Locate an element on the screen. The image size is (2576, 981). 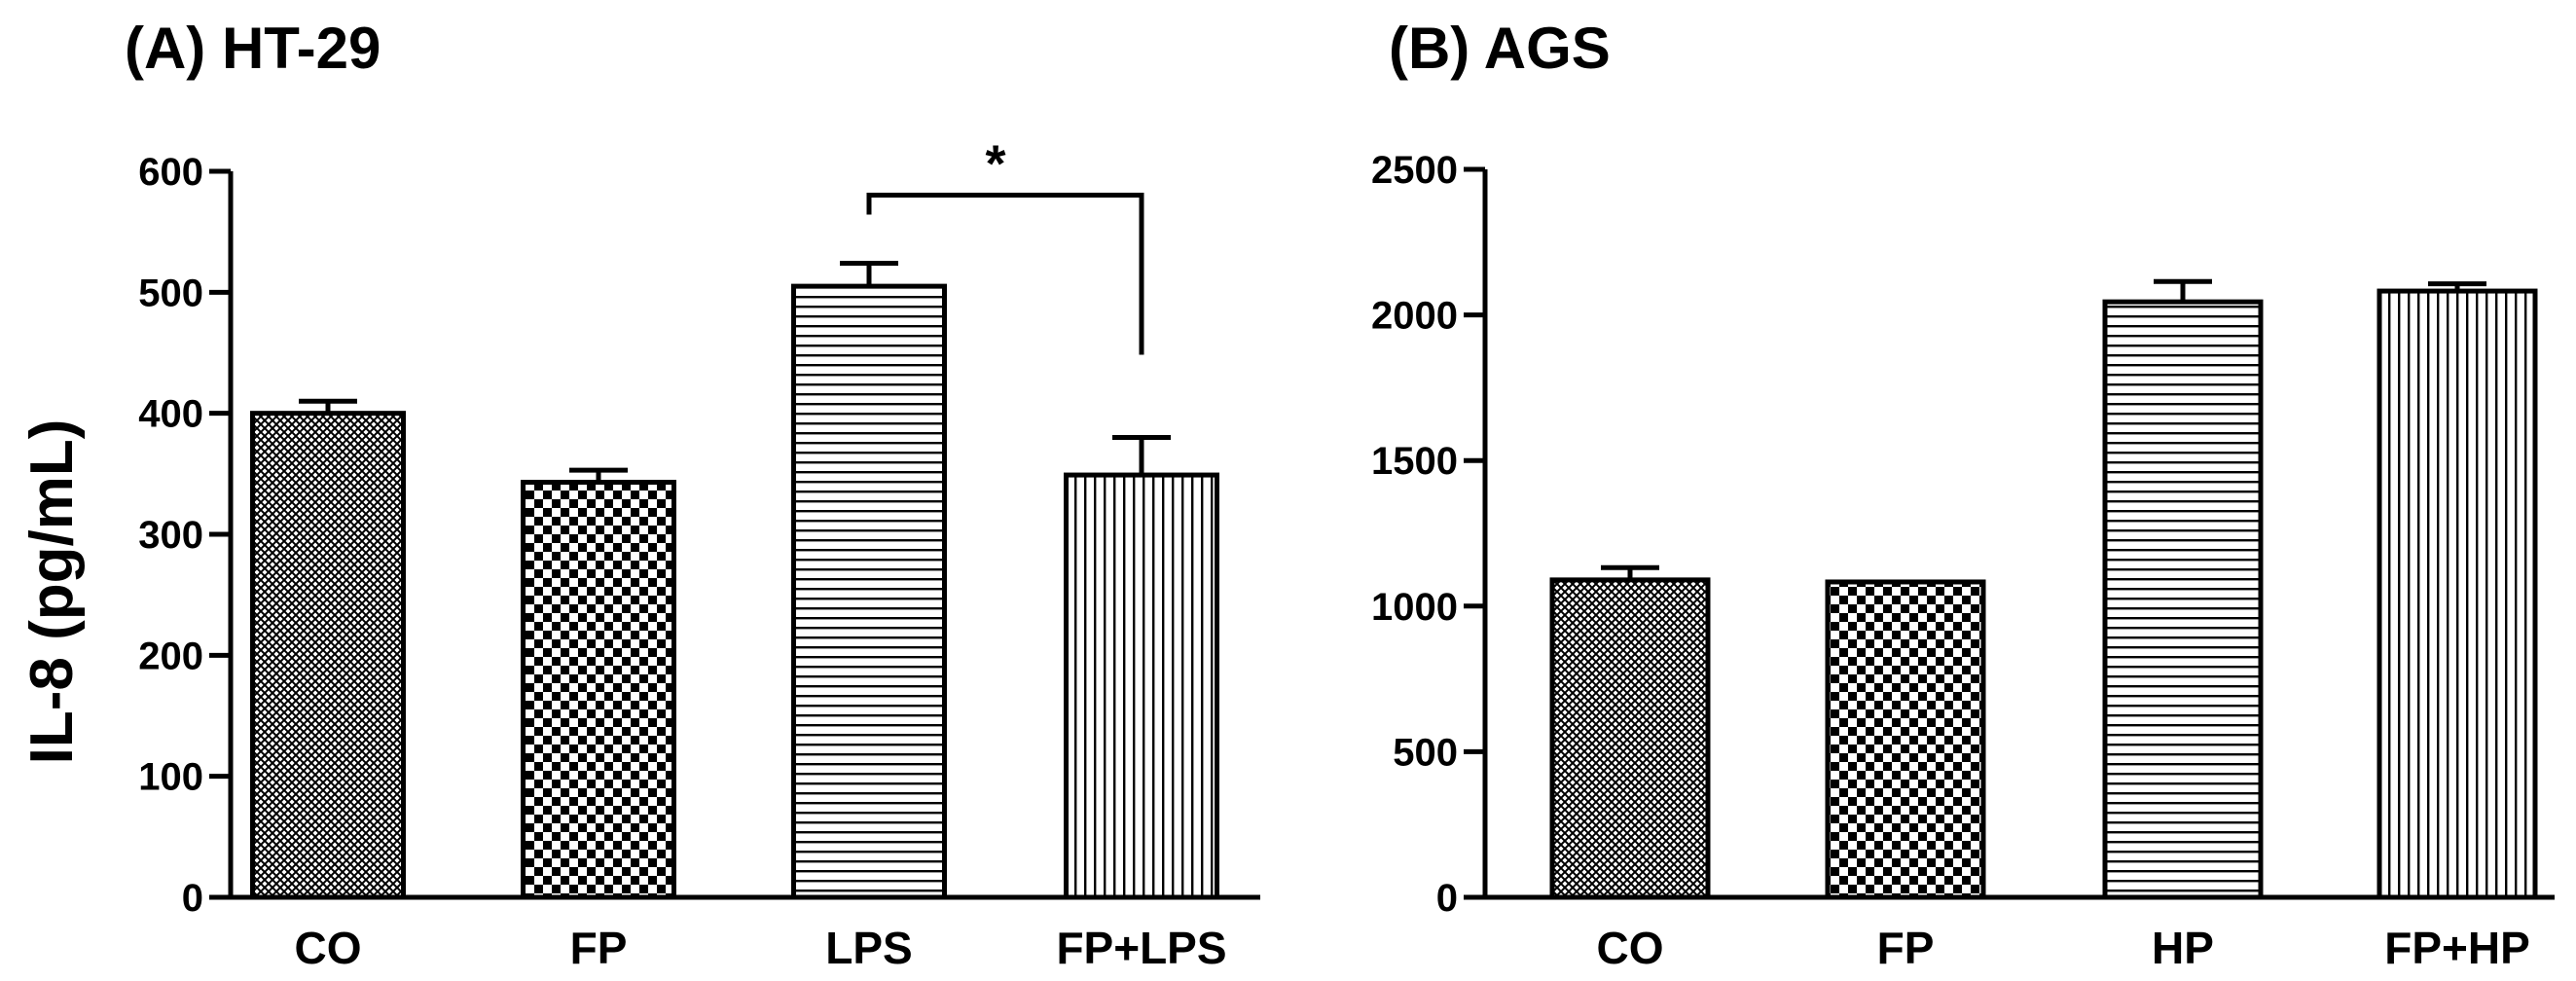
panel-a-x-tick-label: FP is located at coordinates (599, 948).